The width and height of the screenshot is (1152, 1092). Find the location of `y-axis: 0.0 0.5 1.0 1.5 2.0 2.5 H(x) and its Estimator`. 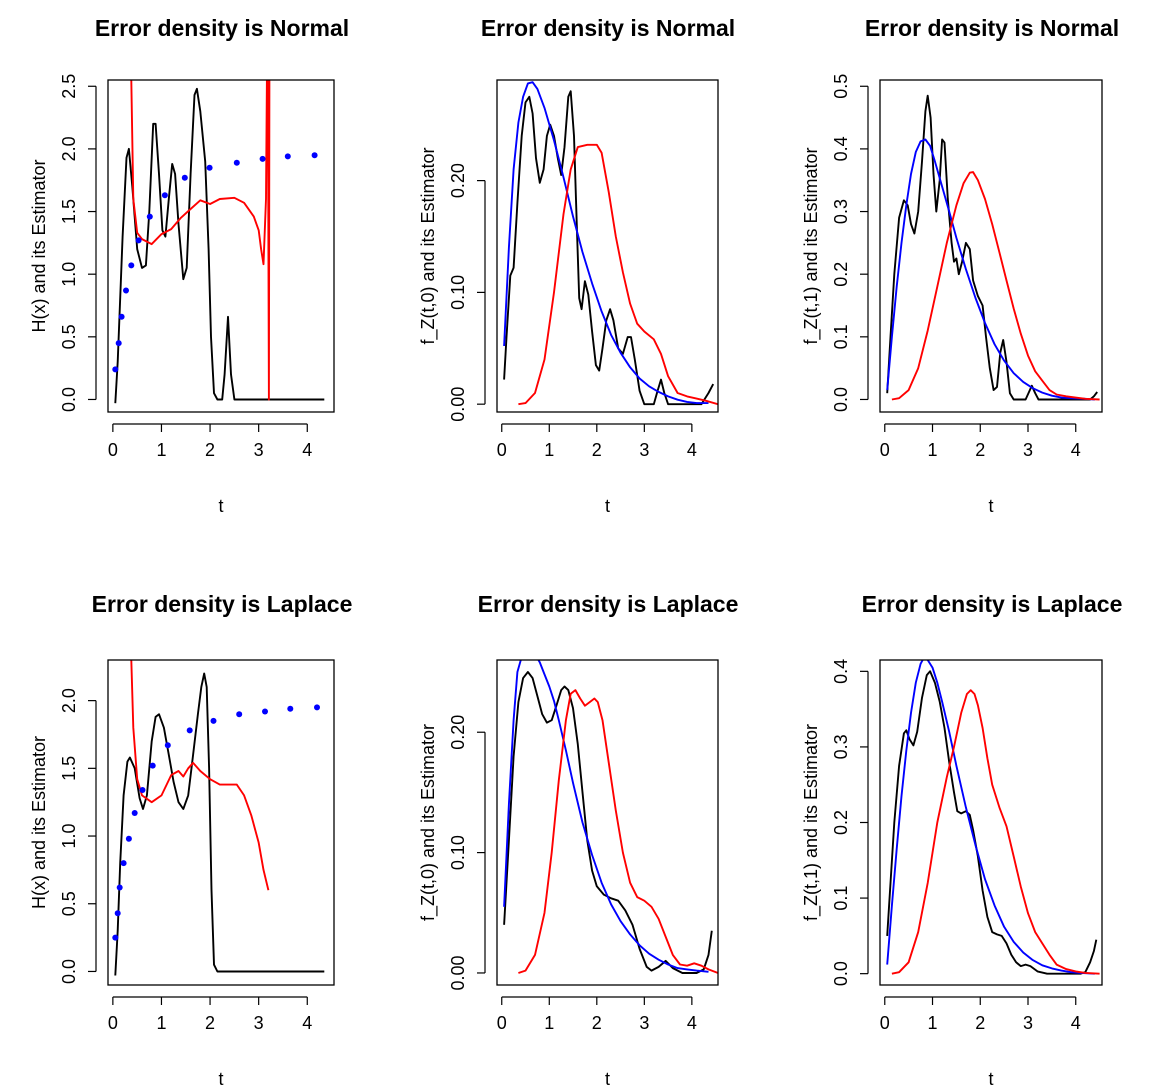

y-axis: 0.0 0.5 1.0 1.5 2.0 2.5 H(x) and its Estimator is located at coordinates (63, 243).